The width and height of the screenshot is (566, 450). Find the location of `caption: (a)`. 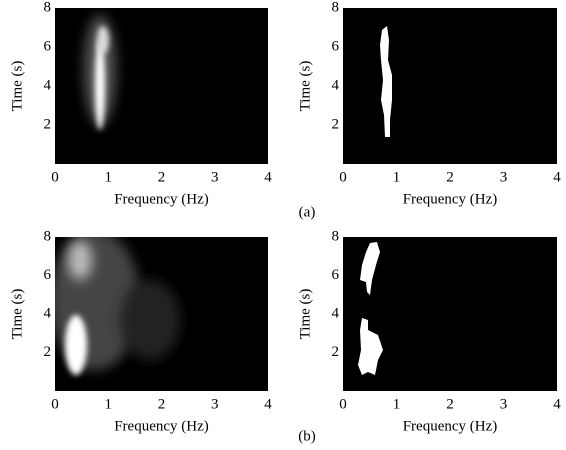

caption: (a) is located at coordinates (307, 212).